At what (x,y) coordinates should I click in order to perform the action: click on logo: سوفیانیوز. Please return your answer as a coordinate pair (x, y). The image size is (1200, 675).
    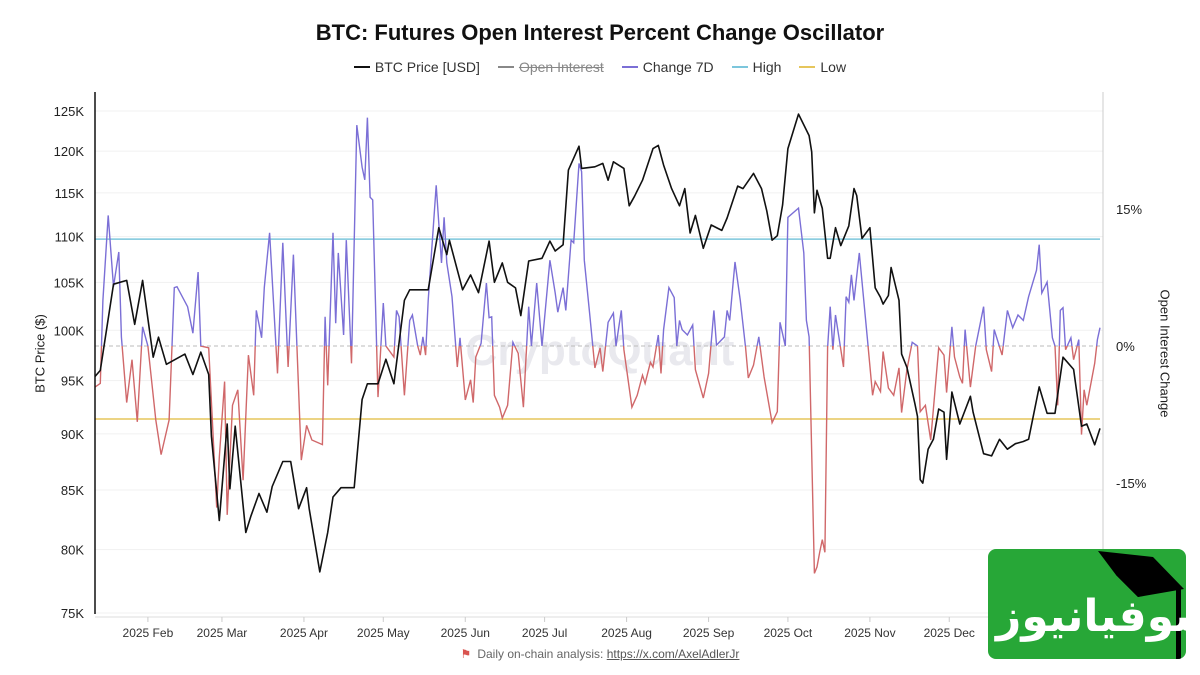
    Looking at the image, I should click on (1087, 604).